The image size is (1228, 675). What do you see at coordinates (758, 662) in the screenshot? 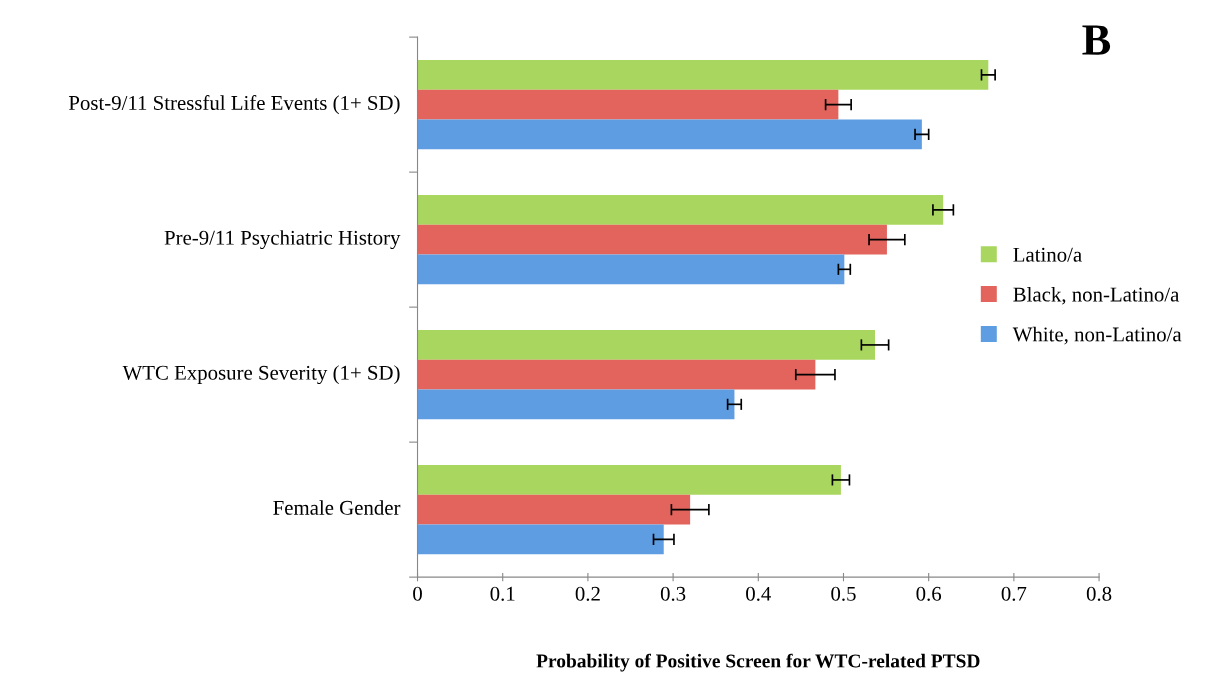
I see `x-axis-title: Probability of Positive Screen for WTC-related PTSD` at bounding box center [758, 662].